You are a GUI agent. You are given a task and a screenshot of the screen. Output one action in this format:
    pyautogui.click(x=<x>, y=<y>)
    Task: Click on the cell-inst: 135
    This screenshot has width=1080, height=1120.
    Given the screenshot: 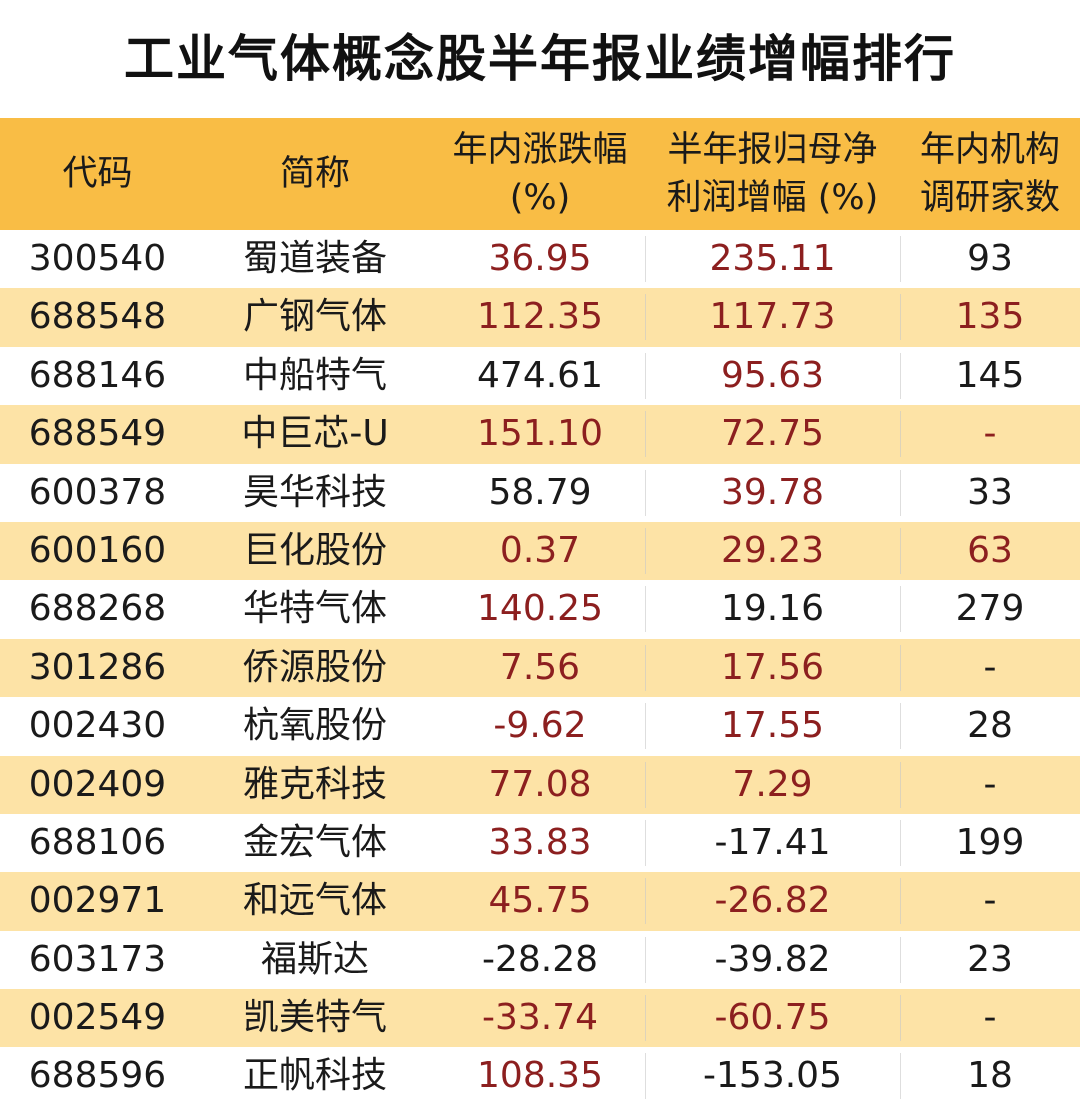 What is the action you would take?
    pyautogui.click(x=990, y=317)
    